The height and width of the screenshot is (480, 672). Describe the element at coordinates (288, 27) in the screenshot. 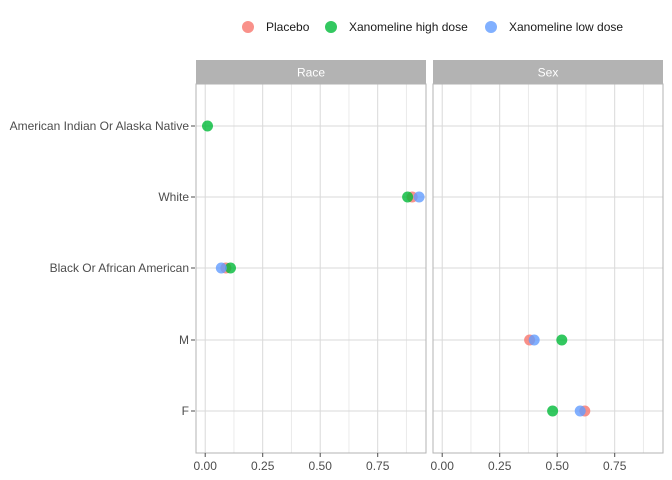

I see `legend-label-placebo: Placebo` at that location.